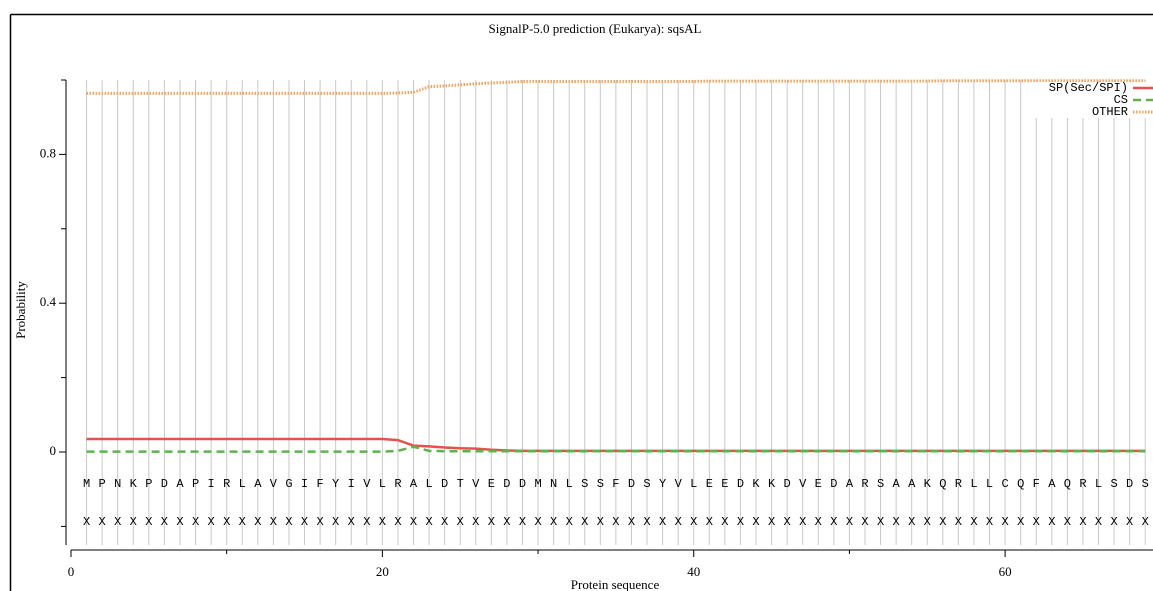 The width and height of the screenshot is (1153, 591). Describe the element at coordinates (1110, 112) in the screenshot. I see `legend-label: OTHER` at that location.